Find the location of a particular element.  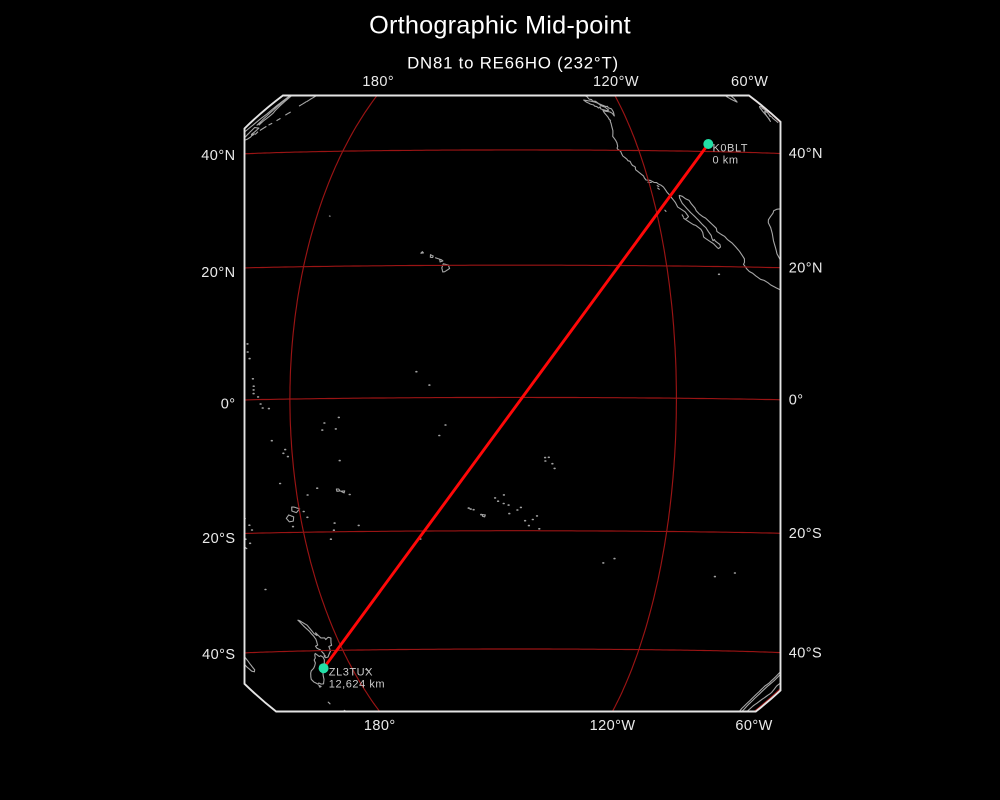

svg-text: K0BLT is located at coordinates (731, 149).